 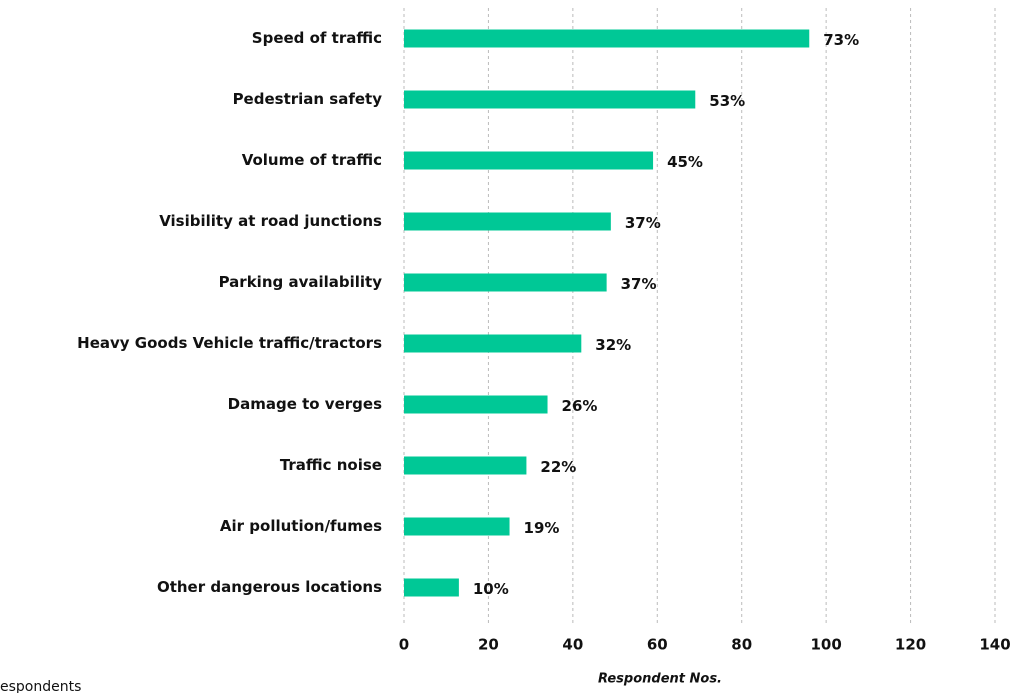 What do you see at coordinates (685, 162) in the screenshot?
I see `value-label: 45%` at bounding box center [685, 162].